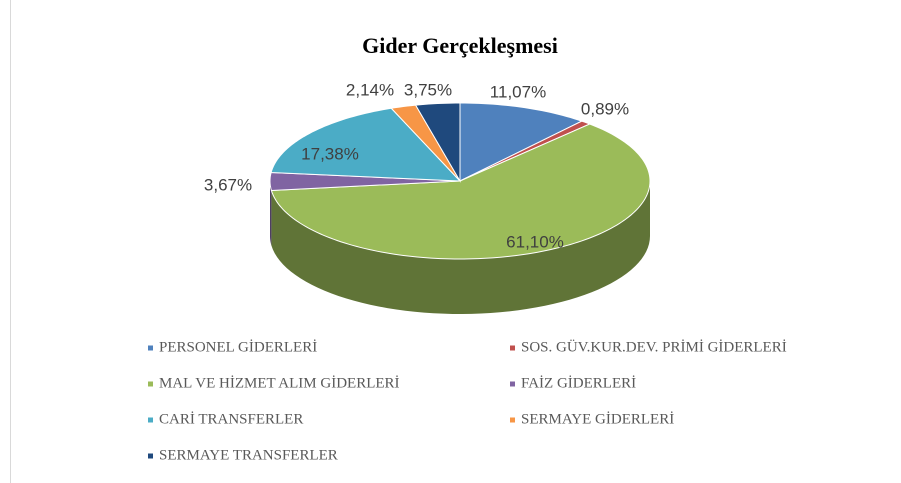 This screenshot has height=483, width=901. What do you see at coordinates (248, 455) in the screenshot?
I see `legend-label: SERMAYE TRANSFERLER` at bounding box center [248, 455].